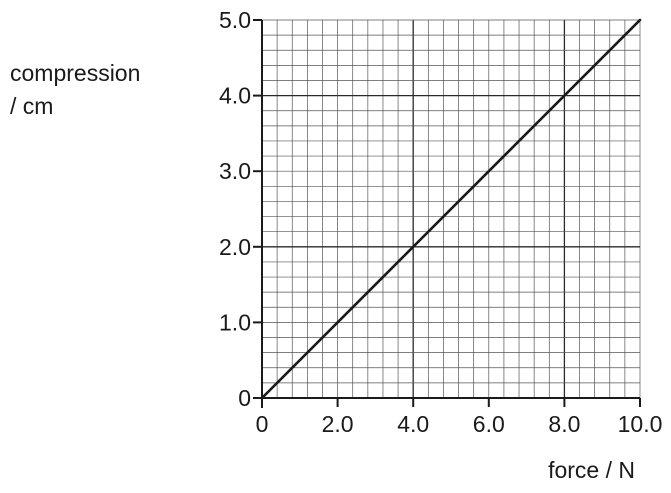 The height and width of the screenshot is (493, 671). What do you see at coordinates (640, 424) in the screenshot?
I see `x-tick-label: 10.0` at bounding box center [640, 424].